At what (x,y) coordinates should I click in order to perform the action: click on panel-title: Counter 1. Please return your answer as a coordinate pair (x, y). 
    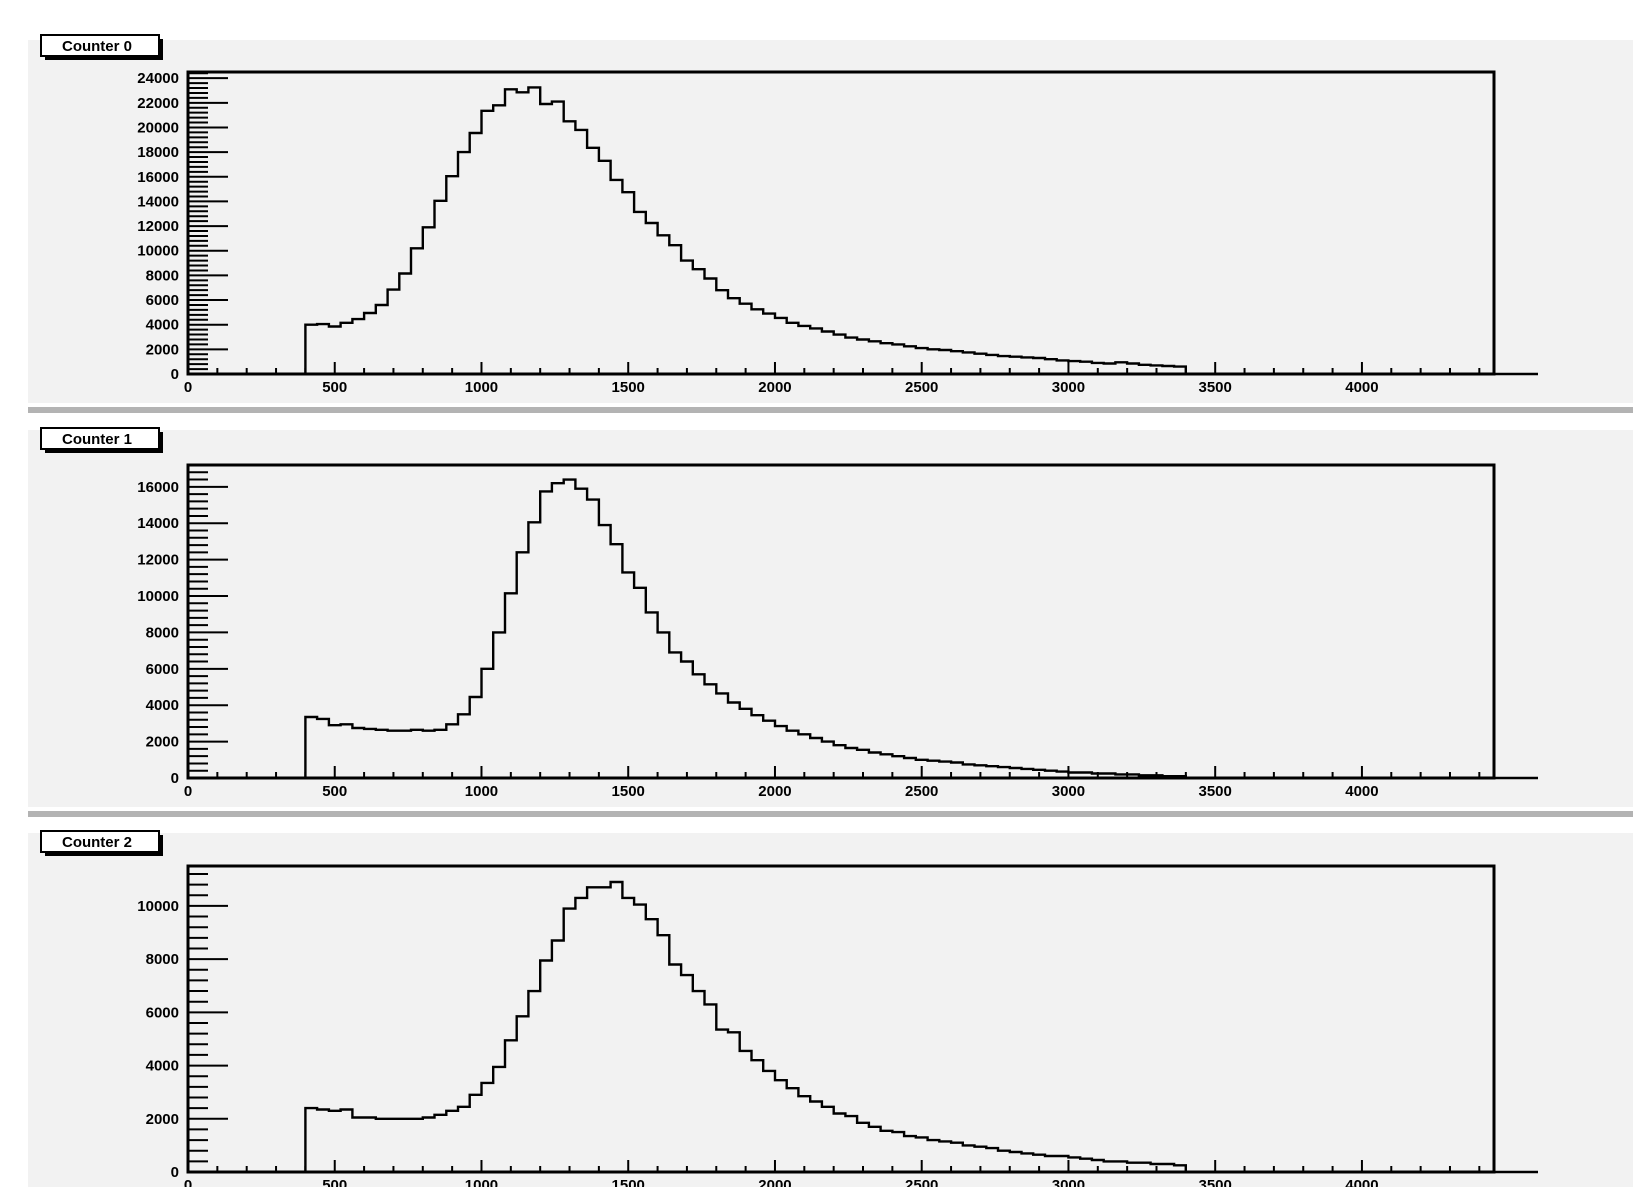
    Looking at the image, I should click on (101, 440).